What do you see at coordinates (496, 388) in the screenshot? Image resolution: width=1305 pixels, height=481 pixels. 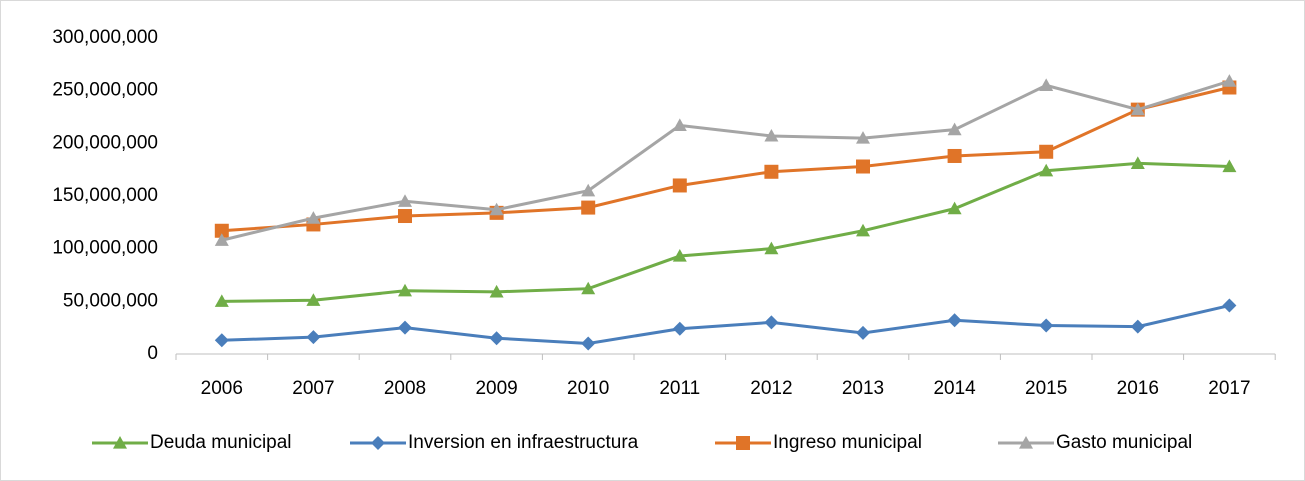 I see `x-tick-label: 2009` at bounding box center [496, 388].